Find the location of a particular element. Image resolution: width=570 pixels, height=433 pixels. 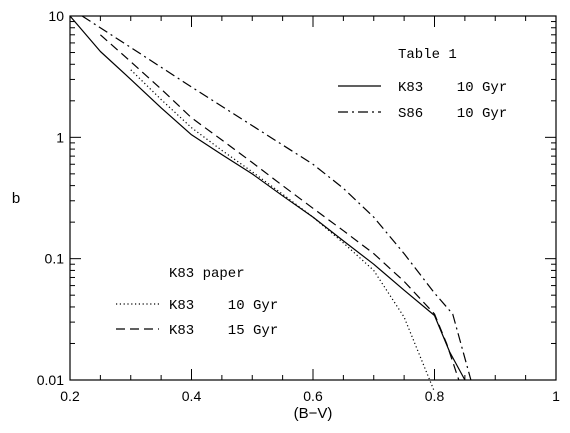

y-tick-label: 0.1 is located at coordinates (55, 259).